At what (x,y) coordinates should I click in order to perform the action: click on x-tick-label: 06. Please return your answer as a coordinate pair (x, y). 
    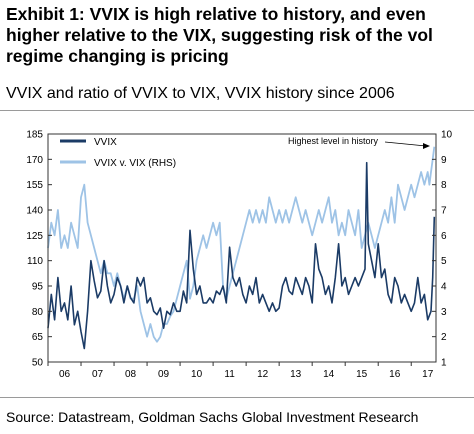
    Looking at the image, I should click on (65, 374).